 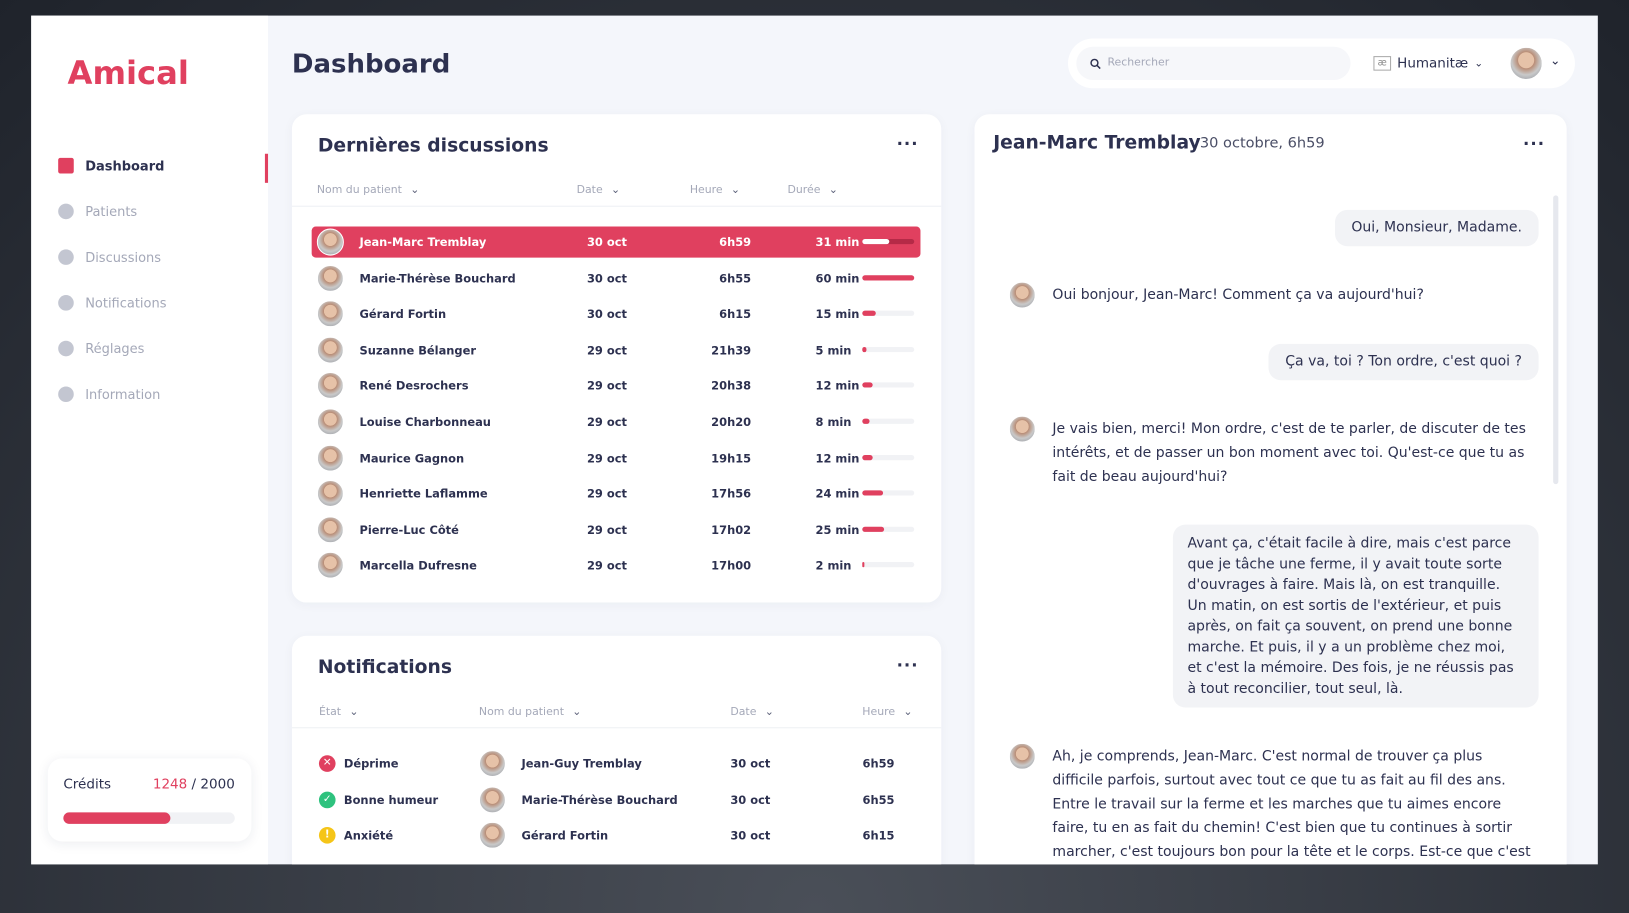 I want to click on credits-bar, so click(x=117, y=818).